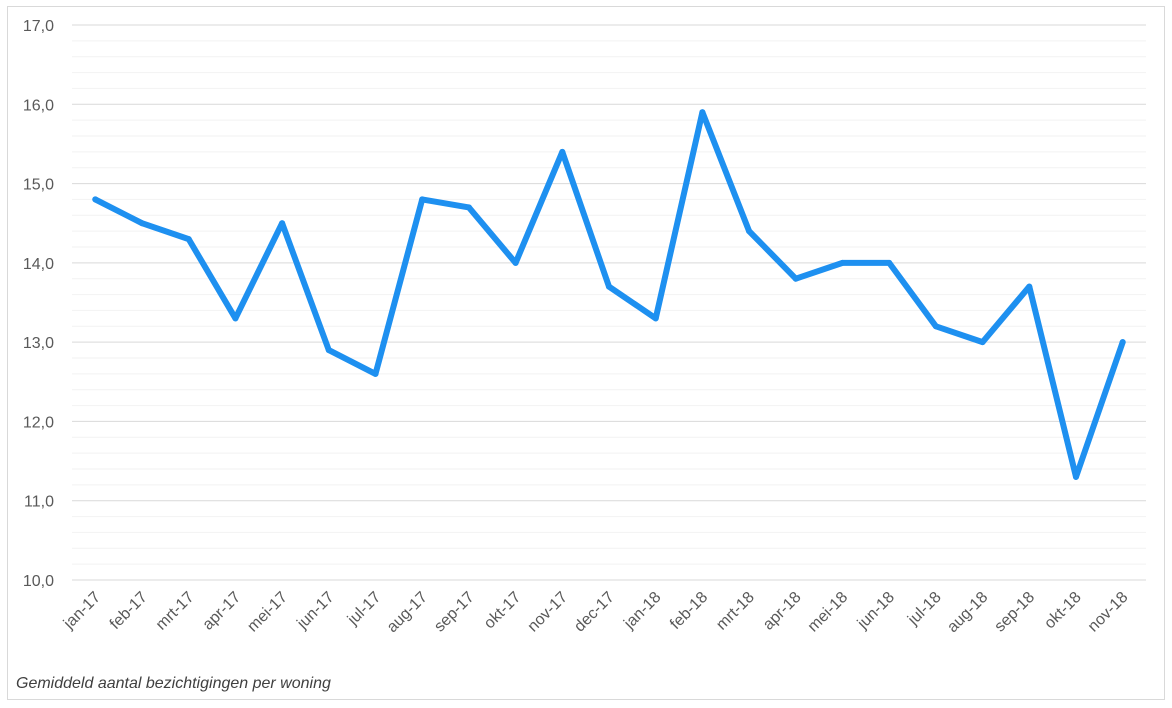 The height and width of the screenshot is (708, 1172). I want to click on x-tick-label: feb-17, so click(129, 611).